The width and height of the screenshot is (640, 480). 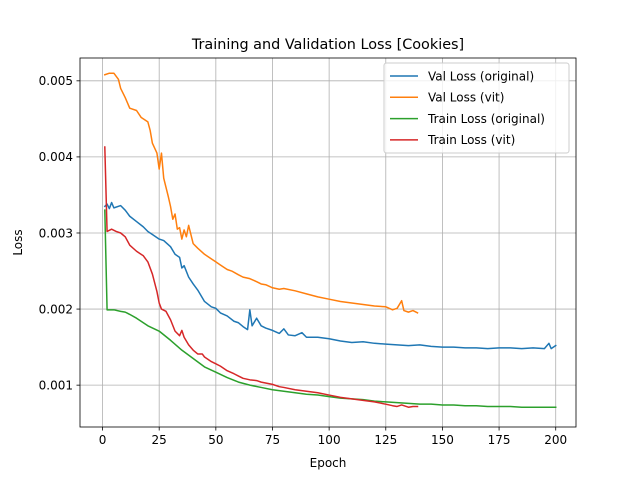 What do you see at coordinates (327, 45) in the screenshot?
I see `chart-title: Training and Validation Loss [Cookies]` at bounding box center [327, 45].